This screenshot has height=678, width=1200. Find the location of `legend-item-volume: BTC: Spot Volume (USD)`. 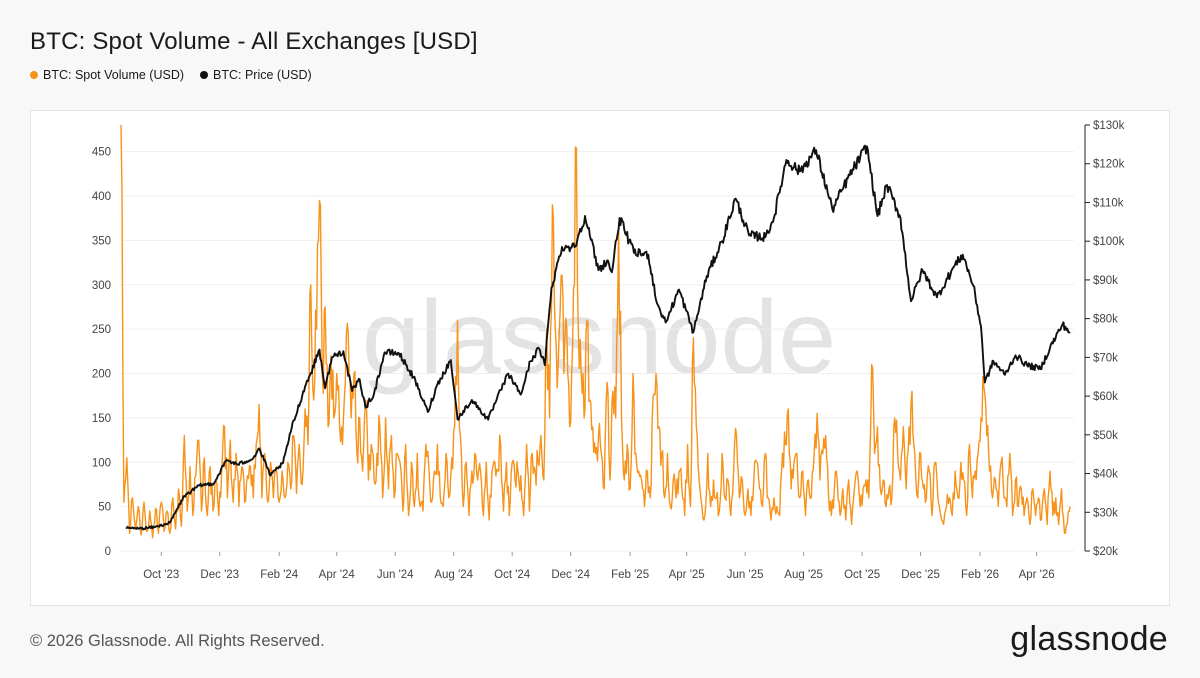

legend-item-volume: BTC: Spot Volume (USD) is located at coordinates (107, 75).